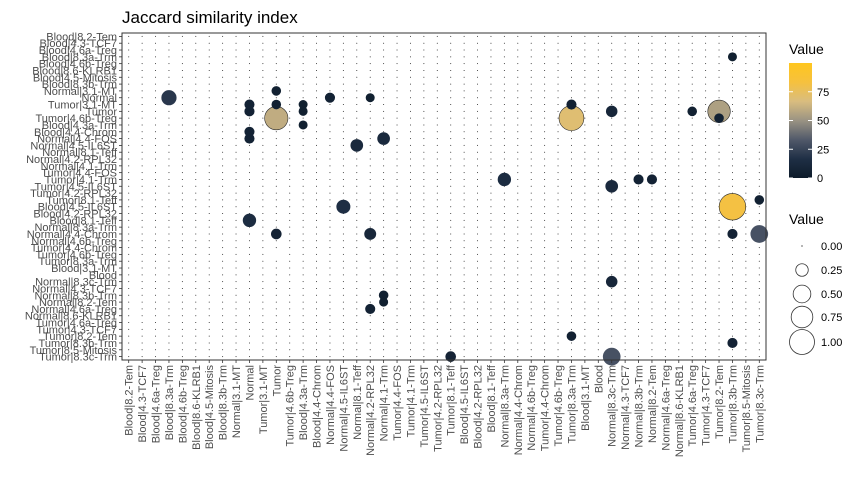 This screenshot has height=480, width=864. Describe the element at coordinates (73, 194) in the screenshot. I see `y-tick-label: Tumor|4.2-RPL32` at that location.